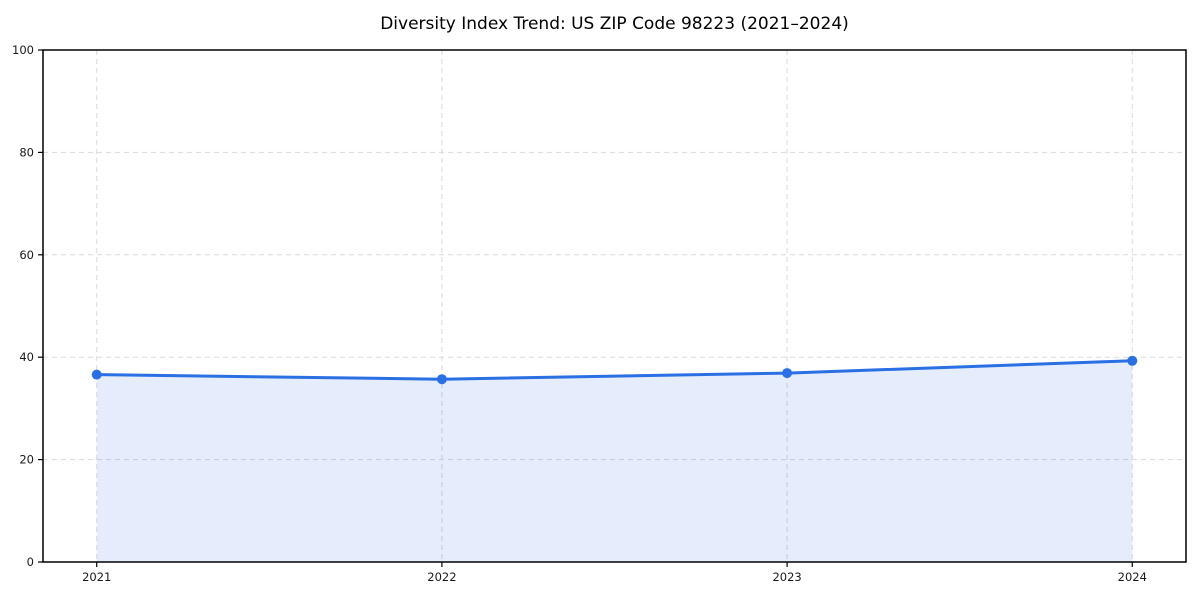  I want to click on x-tick-label: 2022, so click(441, 577).